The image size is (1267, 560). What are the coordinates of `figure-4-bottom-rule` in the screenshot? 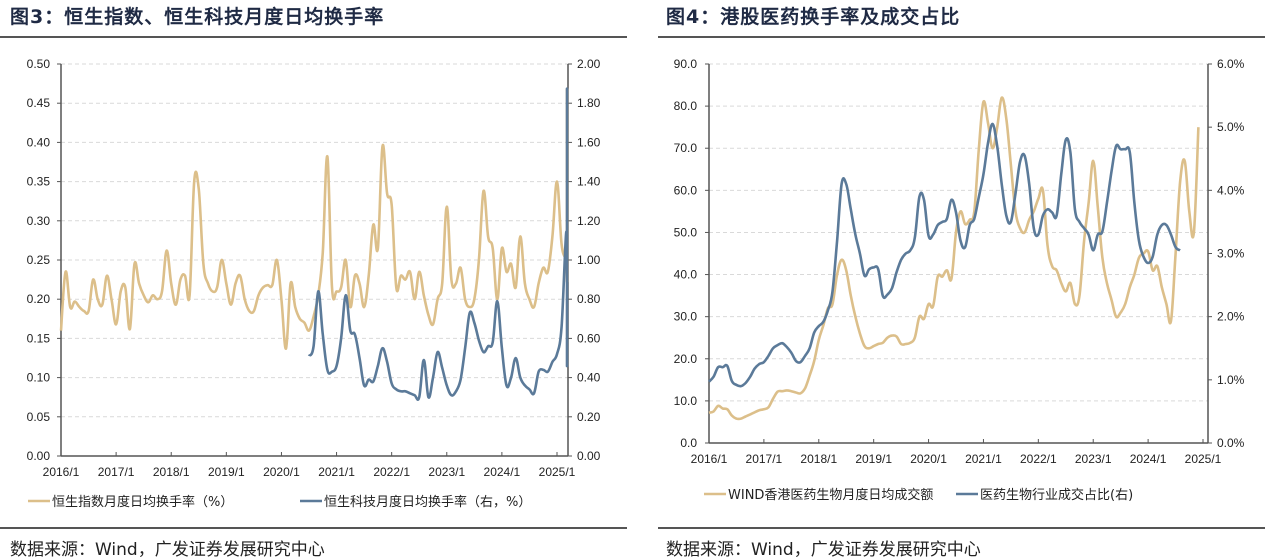 It's located at (961, 528).